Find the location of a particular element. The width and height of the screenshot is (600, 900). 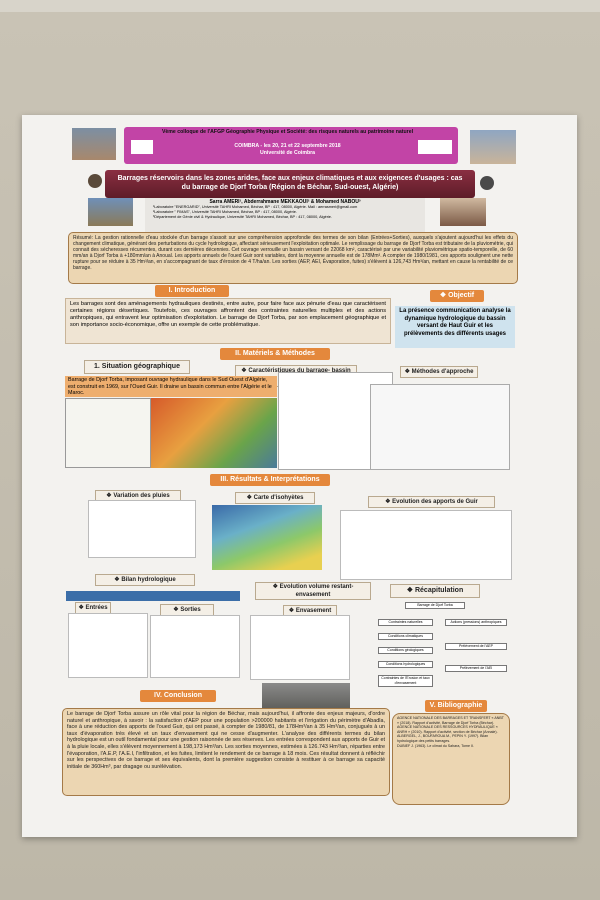

summary-box: Contraintes naturelles is located at coordinates (405, 622).